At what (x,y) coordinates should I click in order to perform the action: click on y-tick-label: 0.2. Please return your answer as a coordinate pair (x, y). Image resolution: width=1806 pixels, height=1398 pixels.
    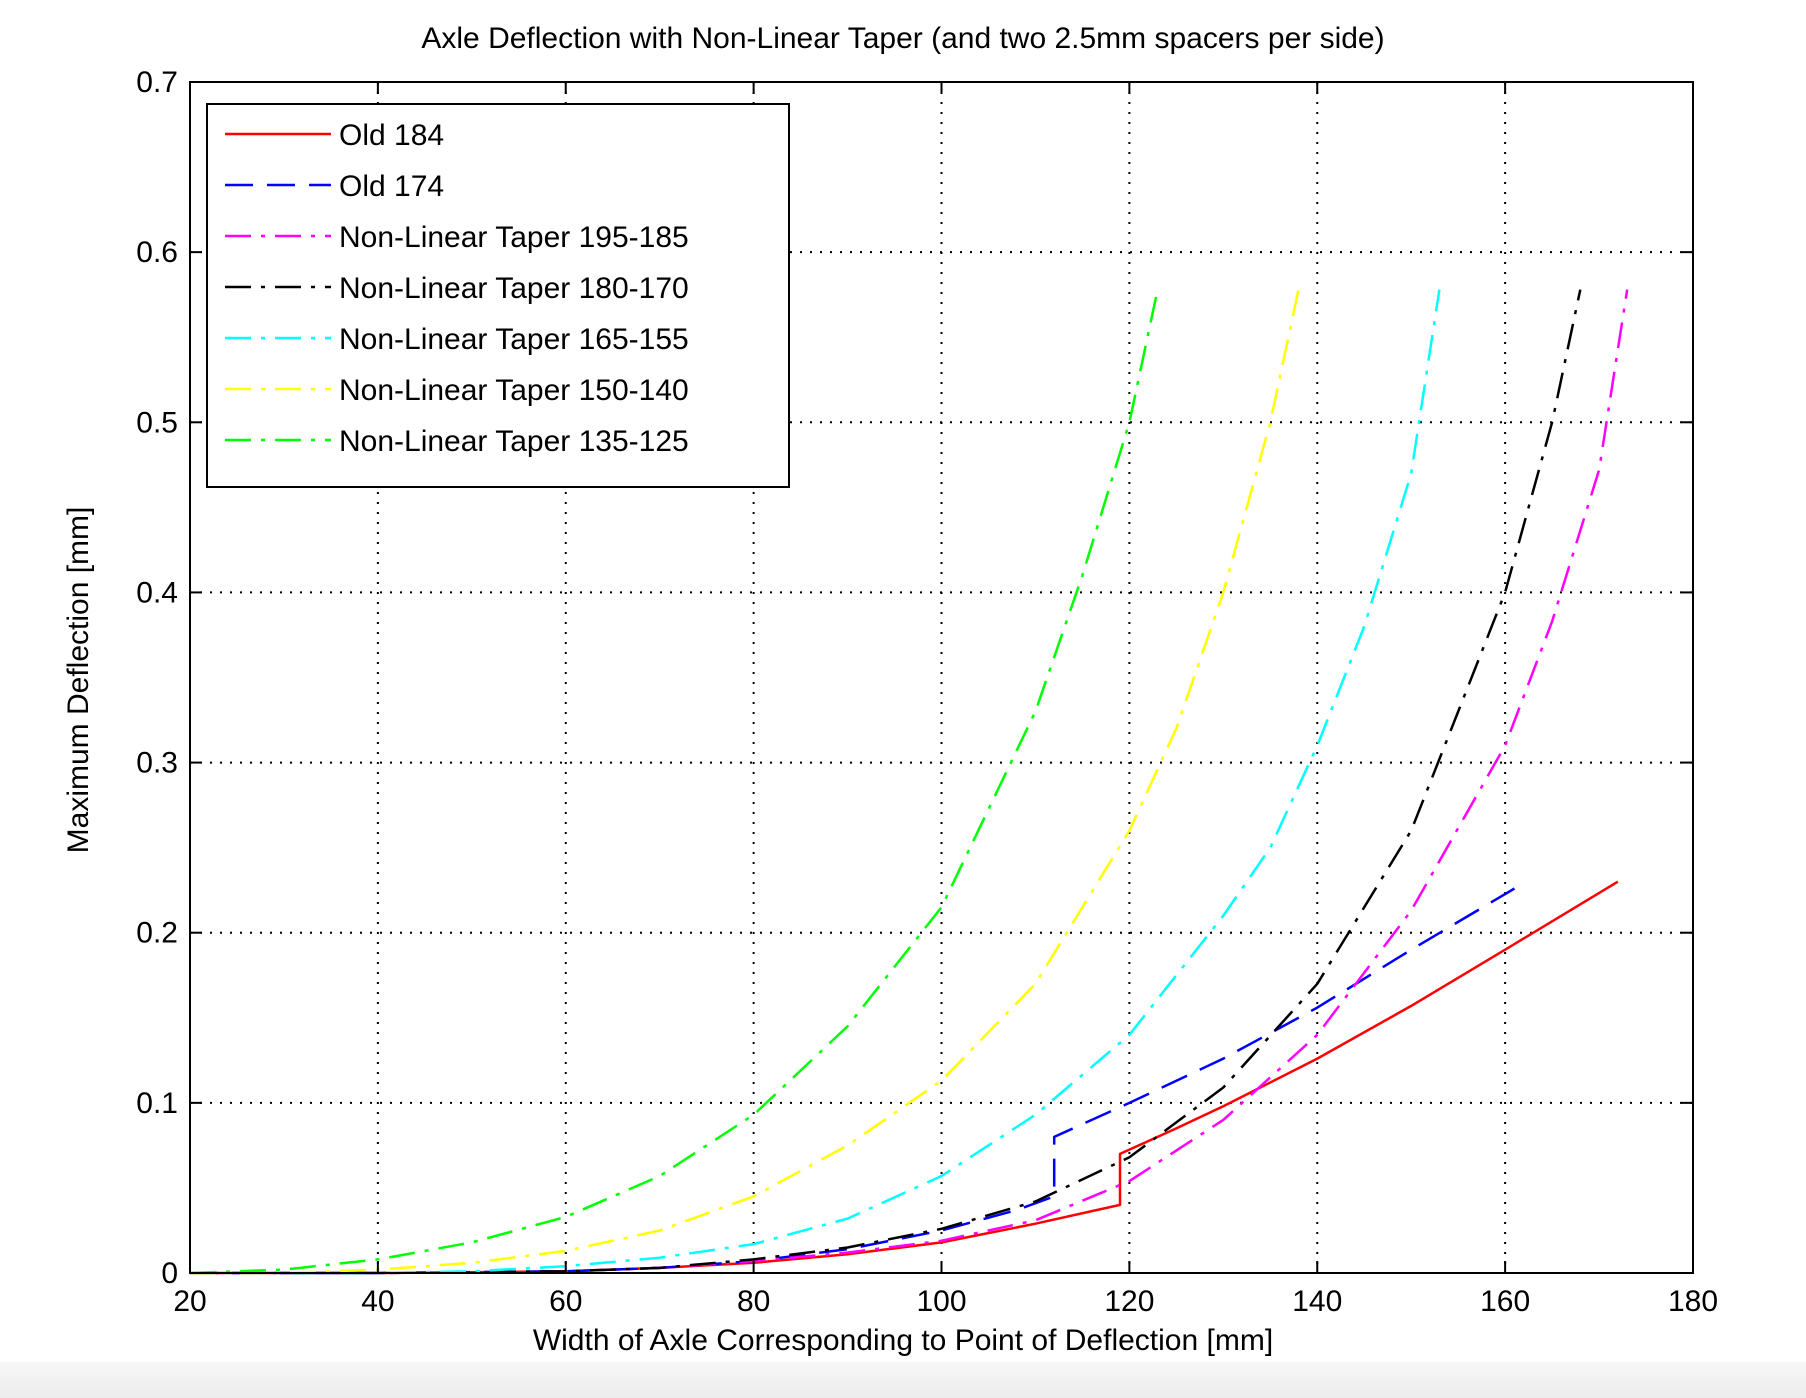
    Looking at the image, I should click on (157, 933).